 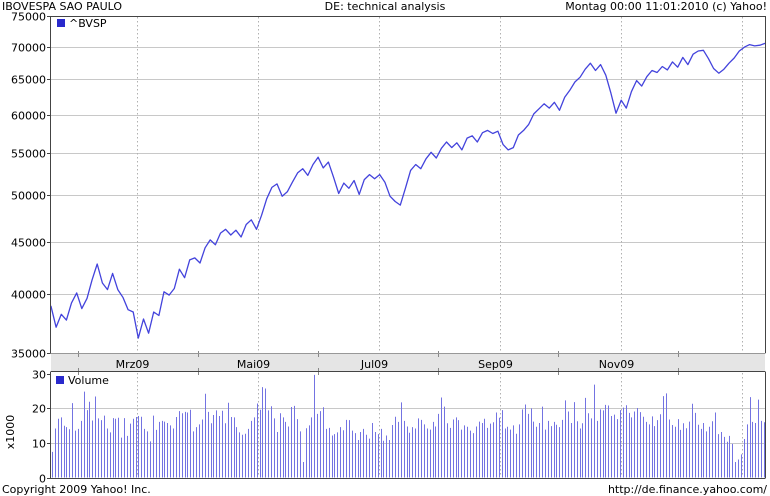 I want to click on header-timestamp: Montag 00:00 11:01:2010 (c) Yahoo!, so click(x=666, y=6).